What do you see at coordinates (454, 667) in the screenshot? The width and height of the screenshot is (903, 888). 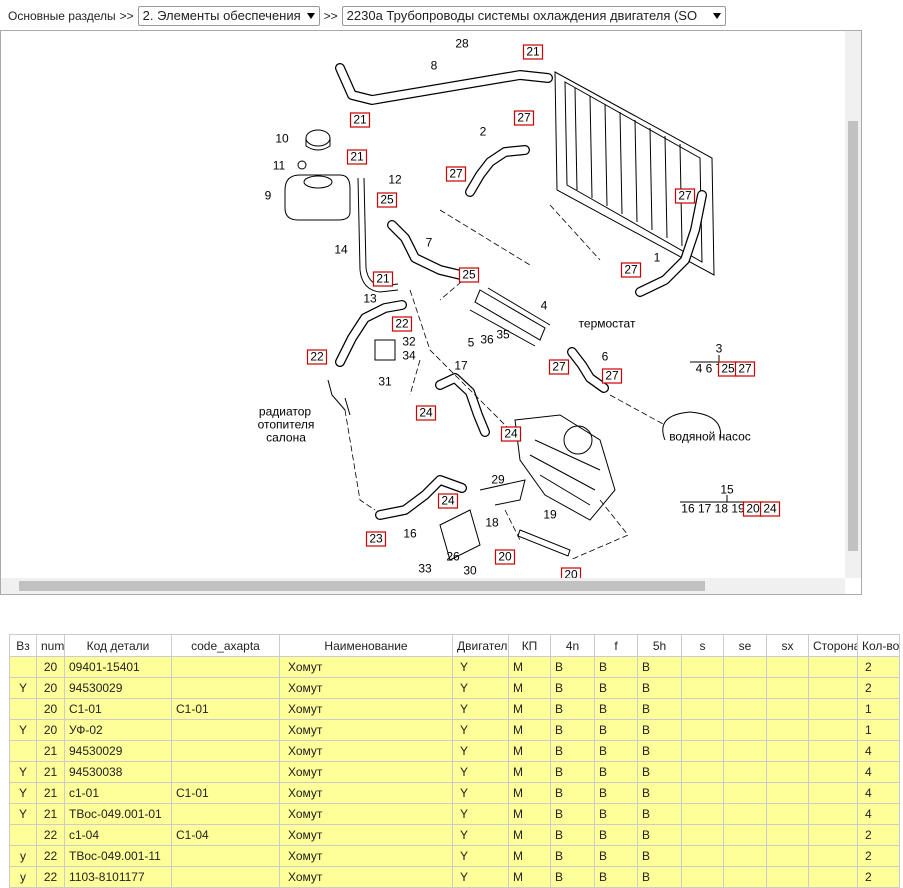 I see `table-row: 20 09401-15401 Хомут Y M B B B 2` at bounding box center [454, 667].